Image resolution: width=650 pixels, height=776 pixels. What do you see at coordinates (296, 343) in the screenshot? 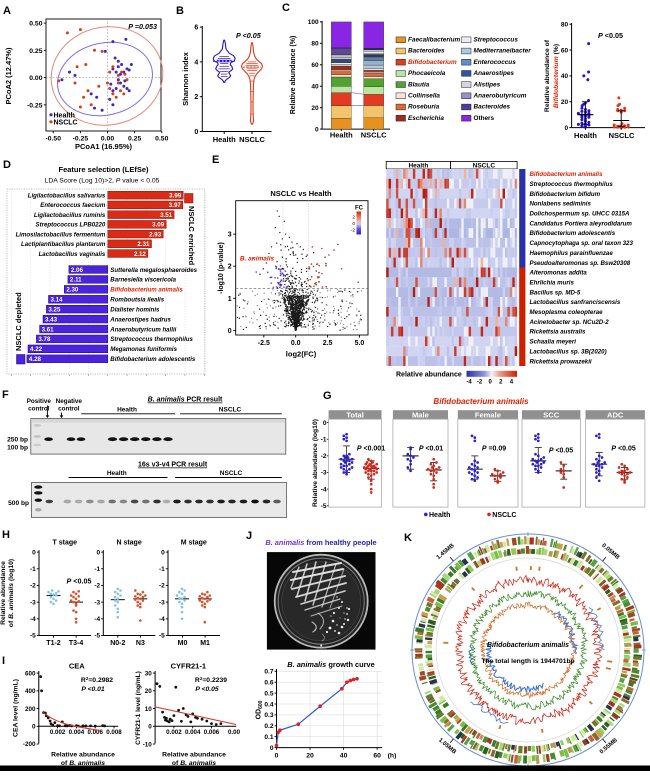
I see `svg-text: 0.0` at bounding box center [296, 343].